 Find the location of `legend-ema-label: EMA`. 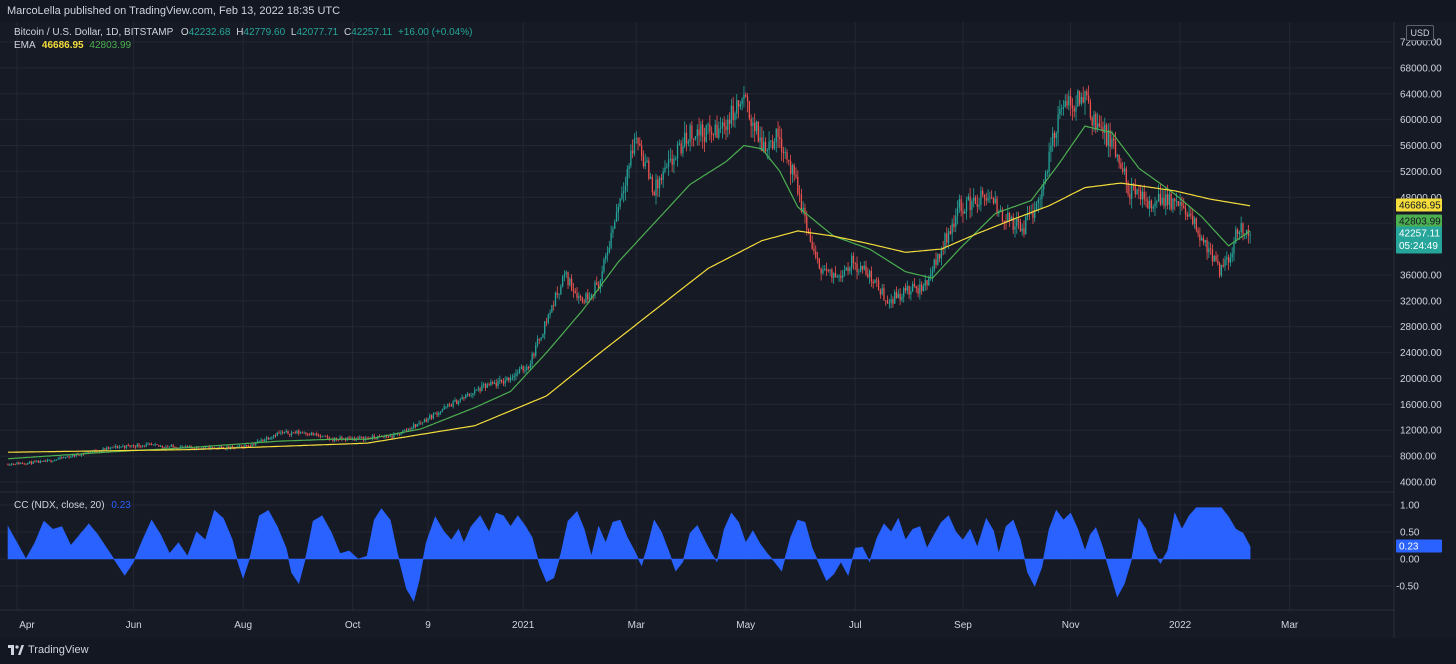

legend-ema-label: EMA is located at coordinates (25, 45).